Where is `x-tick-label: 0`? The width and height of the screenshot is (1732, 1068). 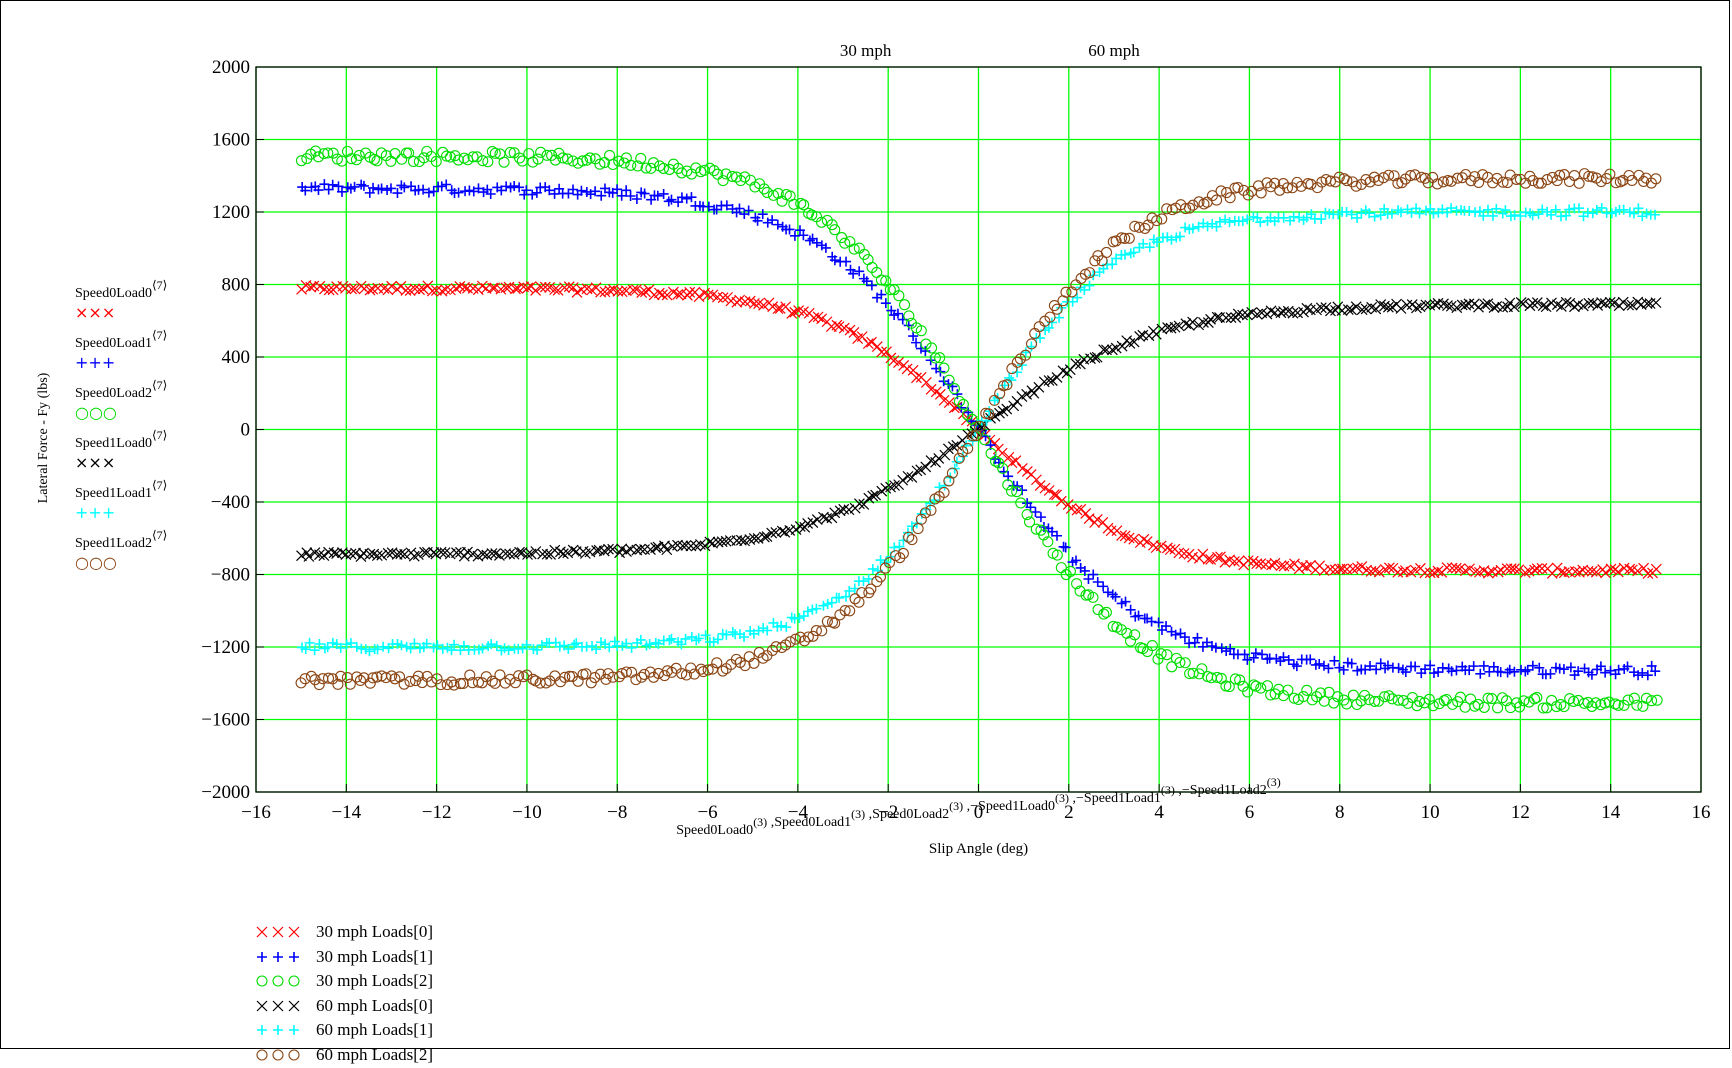
x-tick-label: 0 is located at coordinates (979, 812).